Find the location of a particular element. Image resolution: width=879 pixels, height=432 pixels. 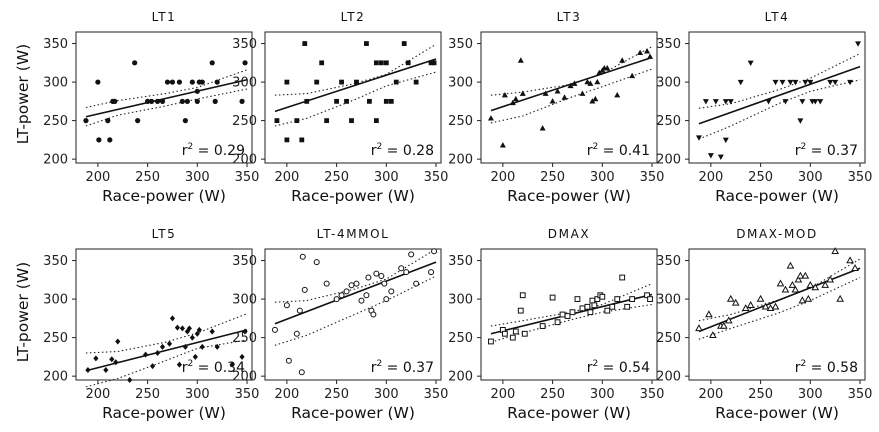

r-squared-label: r2 = 0.34 is located at coordinates (213, 367).